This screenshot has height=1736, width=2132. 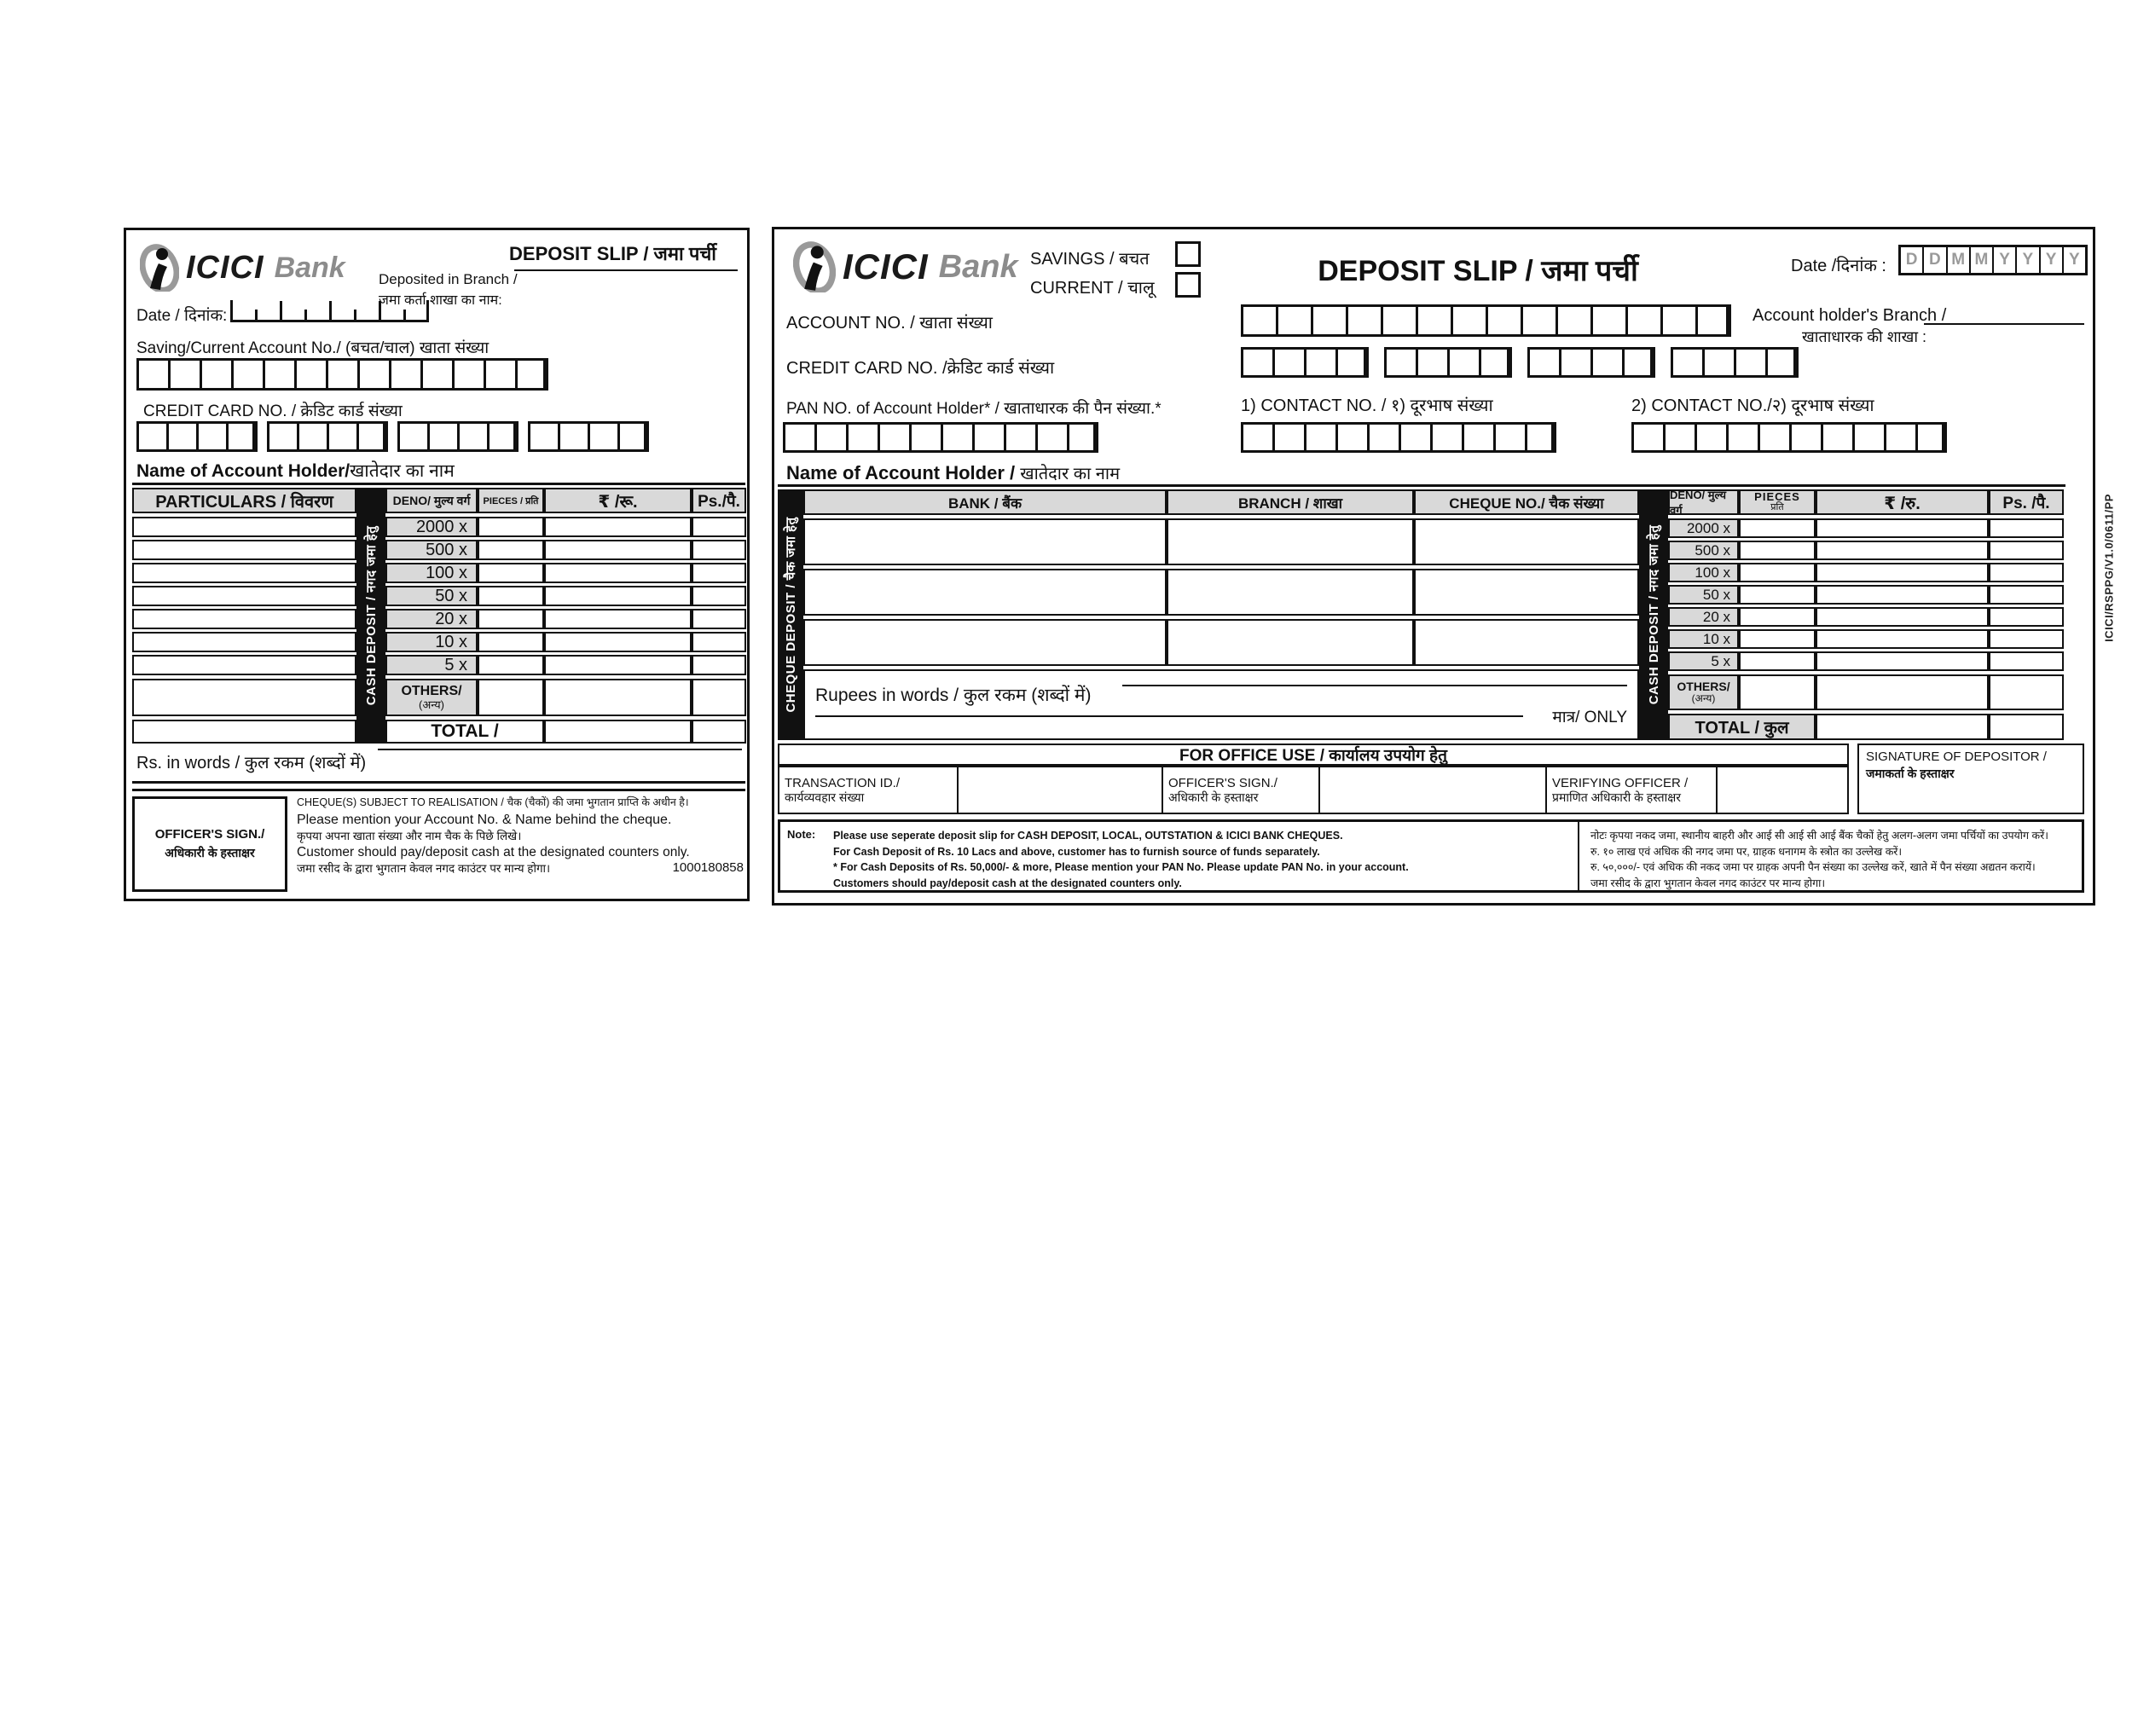 What do you see at coordinates (1783, 790) in the screenshot?
I see `verifying-officer-field` at bounding box center [1783, 790].